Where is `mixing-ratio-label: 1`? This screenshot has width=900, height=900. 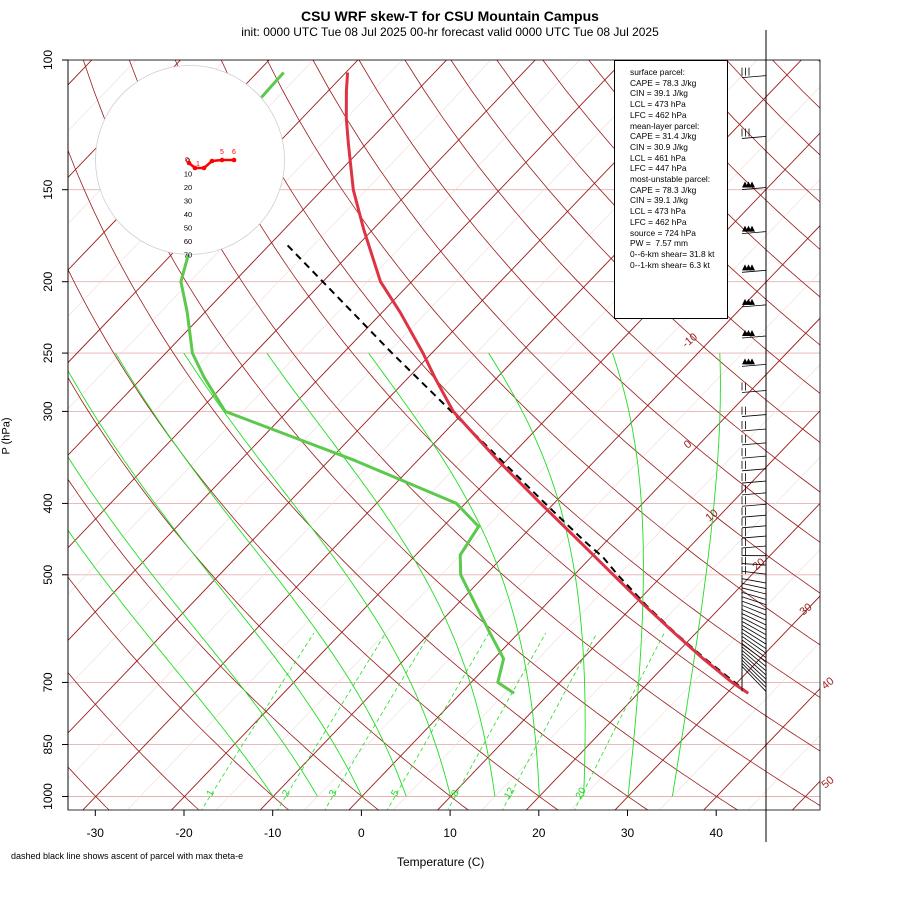 mixing-ratio-label: 1 is located at coordinates (211, 793).